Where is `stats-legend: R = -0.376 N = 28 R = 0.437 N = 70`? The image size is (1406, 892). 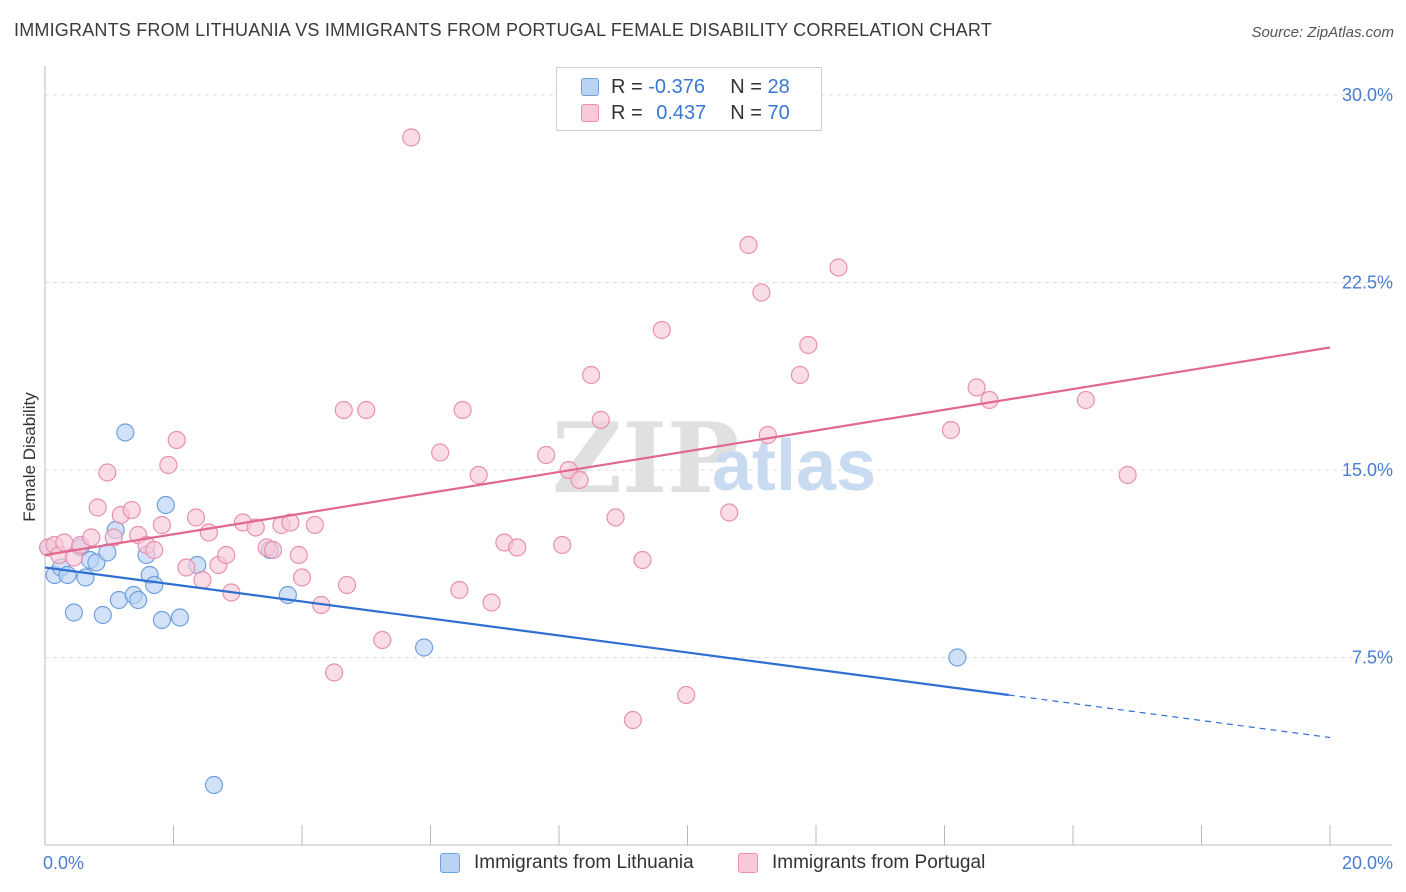
stats-legend: R = -0.376 N = 28 R = 0.437 N = 70 is located at coordinates (689, 99).